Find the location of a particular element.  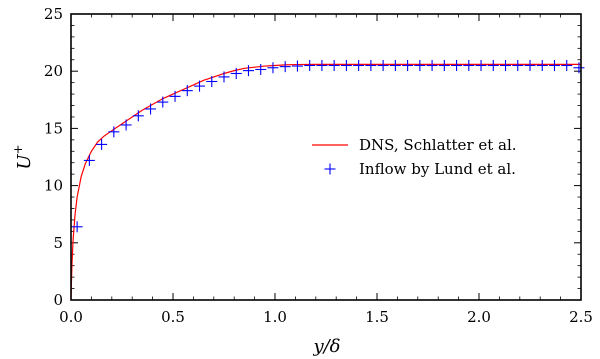

x-tick-label: 2.5 is located at coordinates (581, 317).